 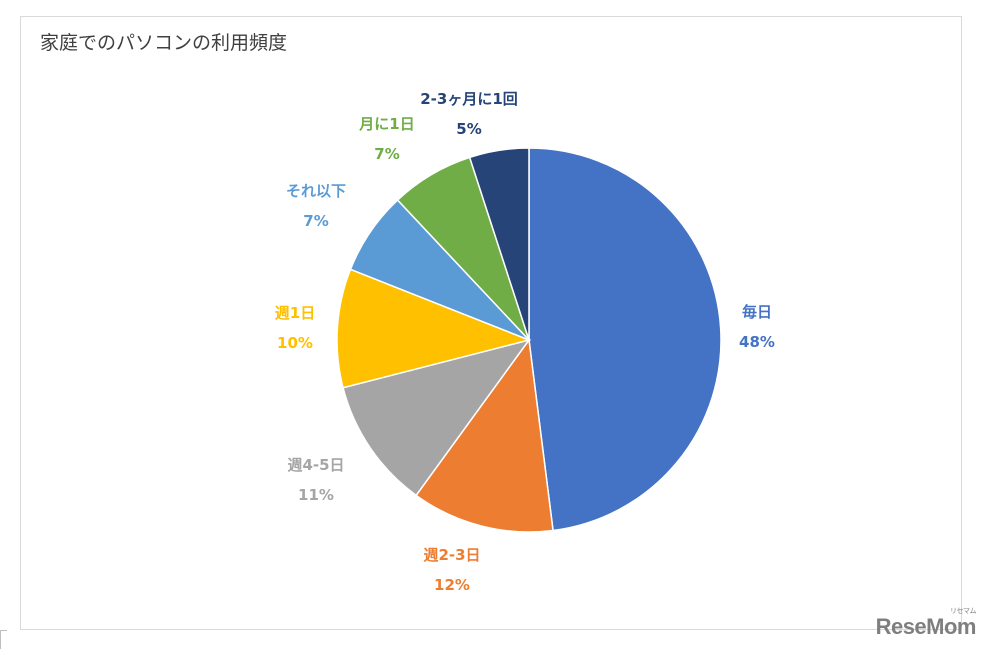 I want to click on slice-label: 2-3ヶ月に1回 5%, so click(x=469, y=114).